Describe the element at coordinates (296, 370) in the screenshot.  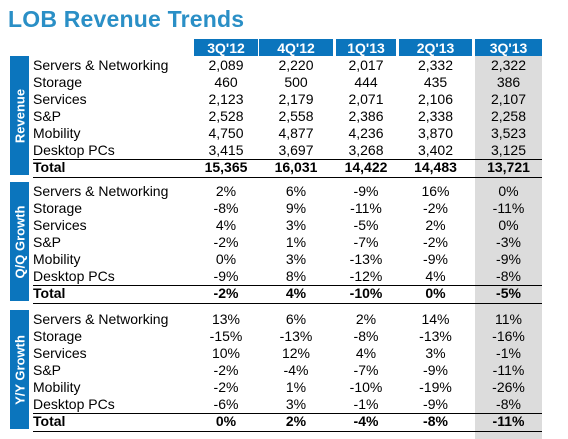
I see `table-cell: -4%` at that location.